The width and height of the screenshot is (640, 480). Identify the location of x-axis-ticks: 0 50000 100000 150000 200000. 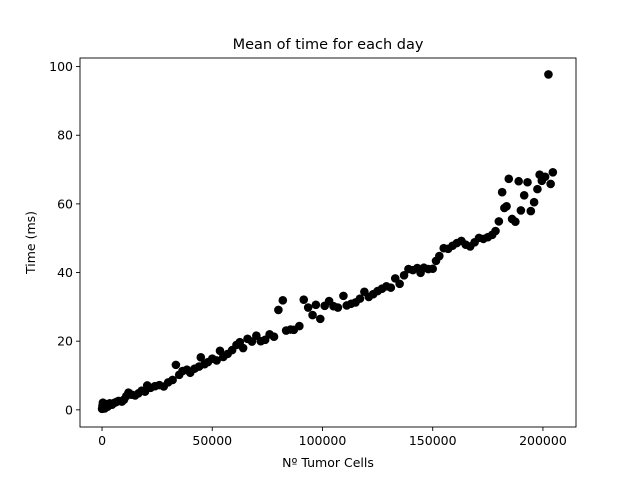
(332, 437).